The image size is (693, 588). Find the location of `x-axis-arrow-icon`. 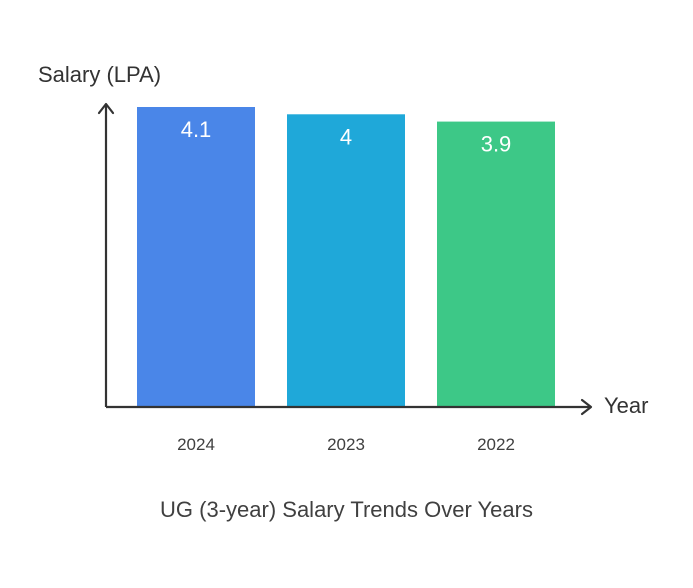

x-axis-arrow-icon is located at coordinates (586, 407).